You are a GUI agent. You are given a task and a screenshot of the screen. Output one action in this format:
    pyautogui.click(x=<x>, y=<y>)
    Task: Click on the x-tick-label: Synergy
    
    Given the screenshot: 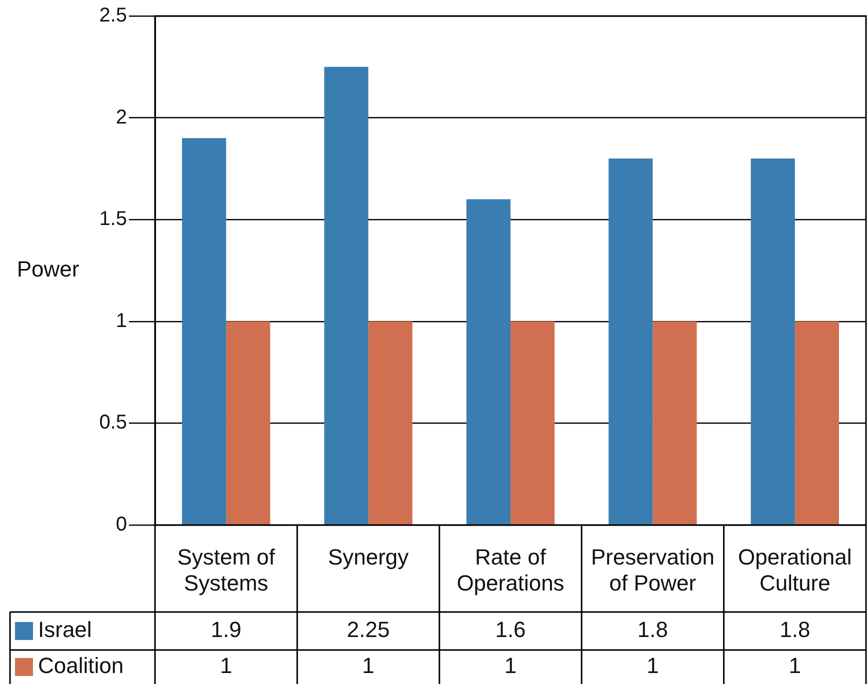 What is the action you would take?
    pyautogui.click(x=368, y=557)
    